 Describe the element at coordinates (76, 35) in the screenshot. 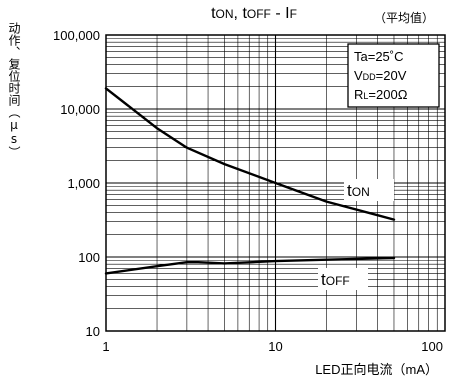

I see `y-tick-label: 100,000` at that location.